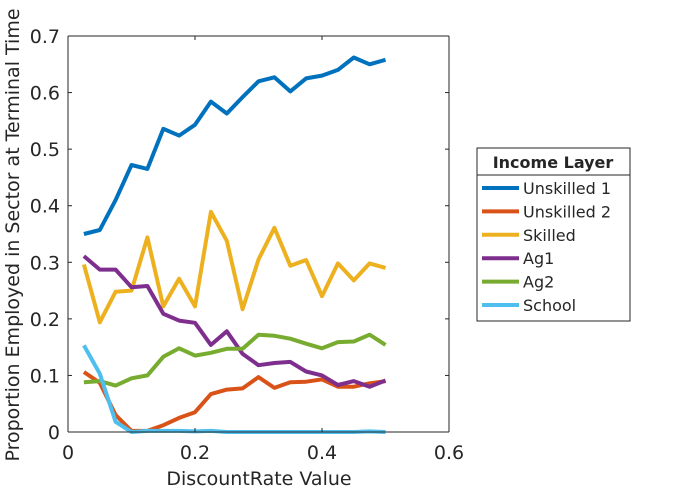  What do you see at coordinates (45, 207) in the screenshot?
I see `y-tick-label: 0.4` at bounding box center [45, 207].